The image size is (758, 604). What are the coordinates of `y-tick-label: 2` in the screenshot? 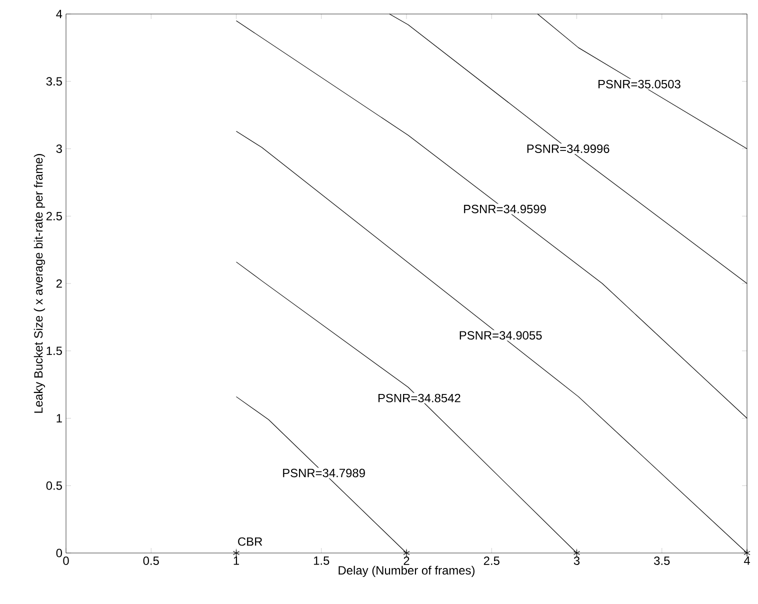 It's located at (59, 283).